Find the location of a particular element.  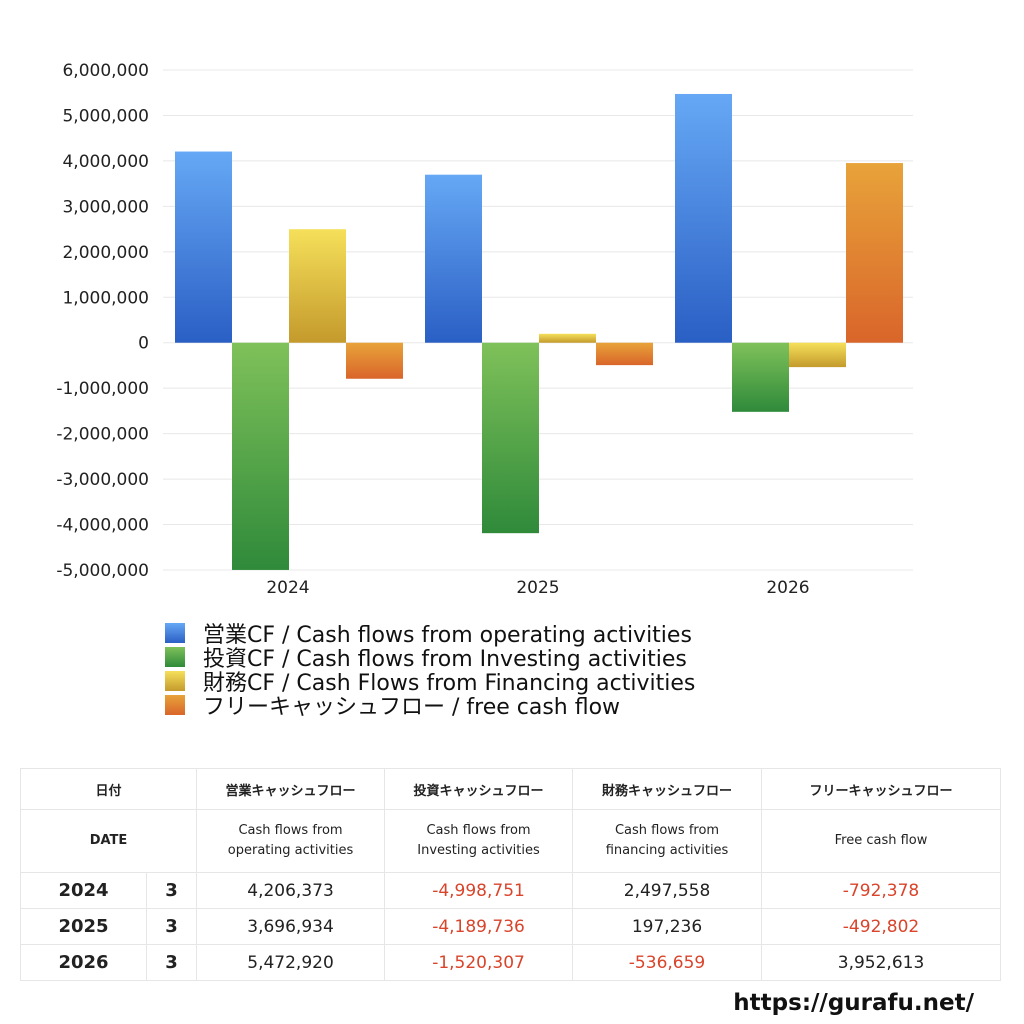

x-tick-label: 2025 is located at coordinates (537, 588).